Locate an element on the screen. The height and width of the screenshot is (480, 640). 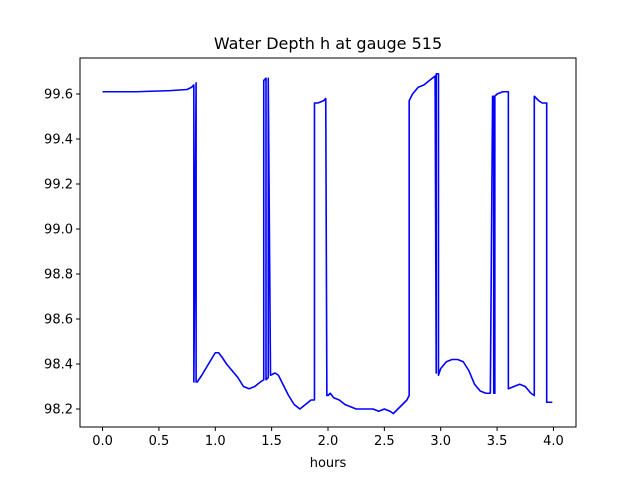
y-tick-label: 99.6 is located at coordinates (58, 95).